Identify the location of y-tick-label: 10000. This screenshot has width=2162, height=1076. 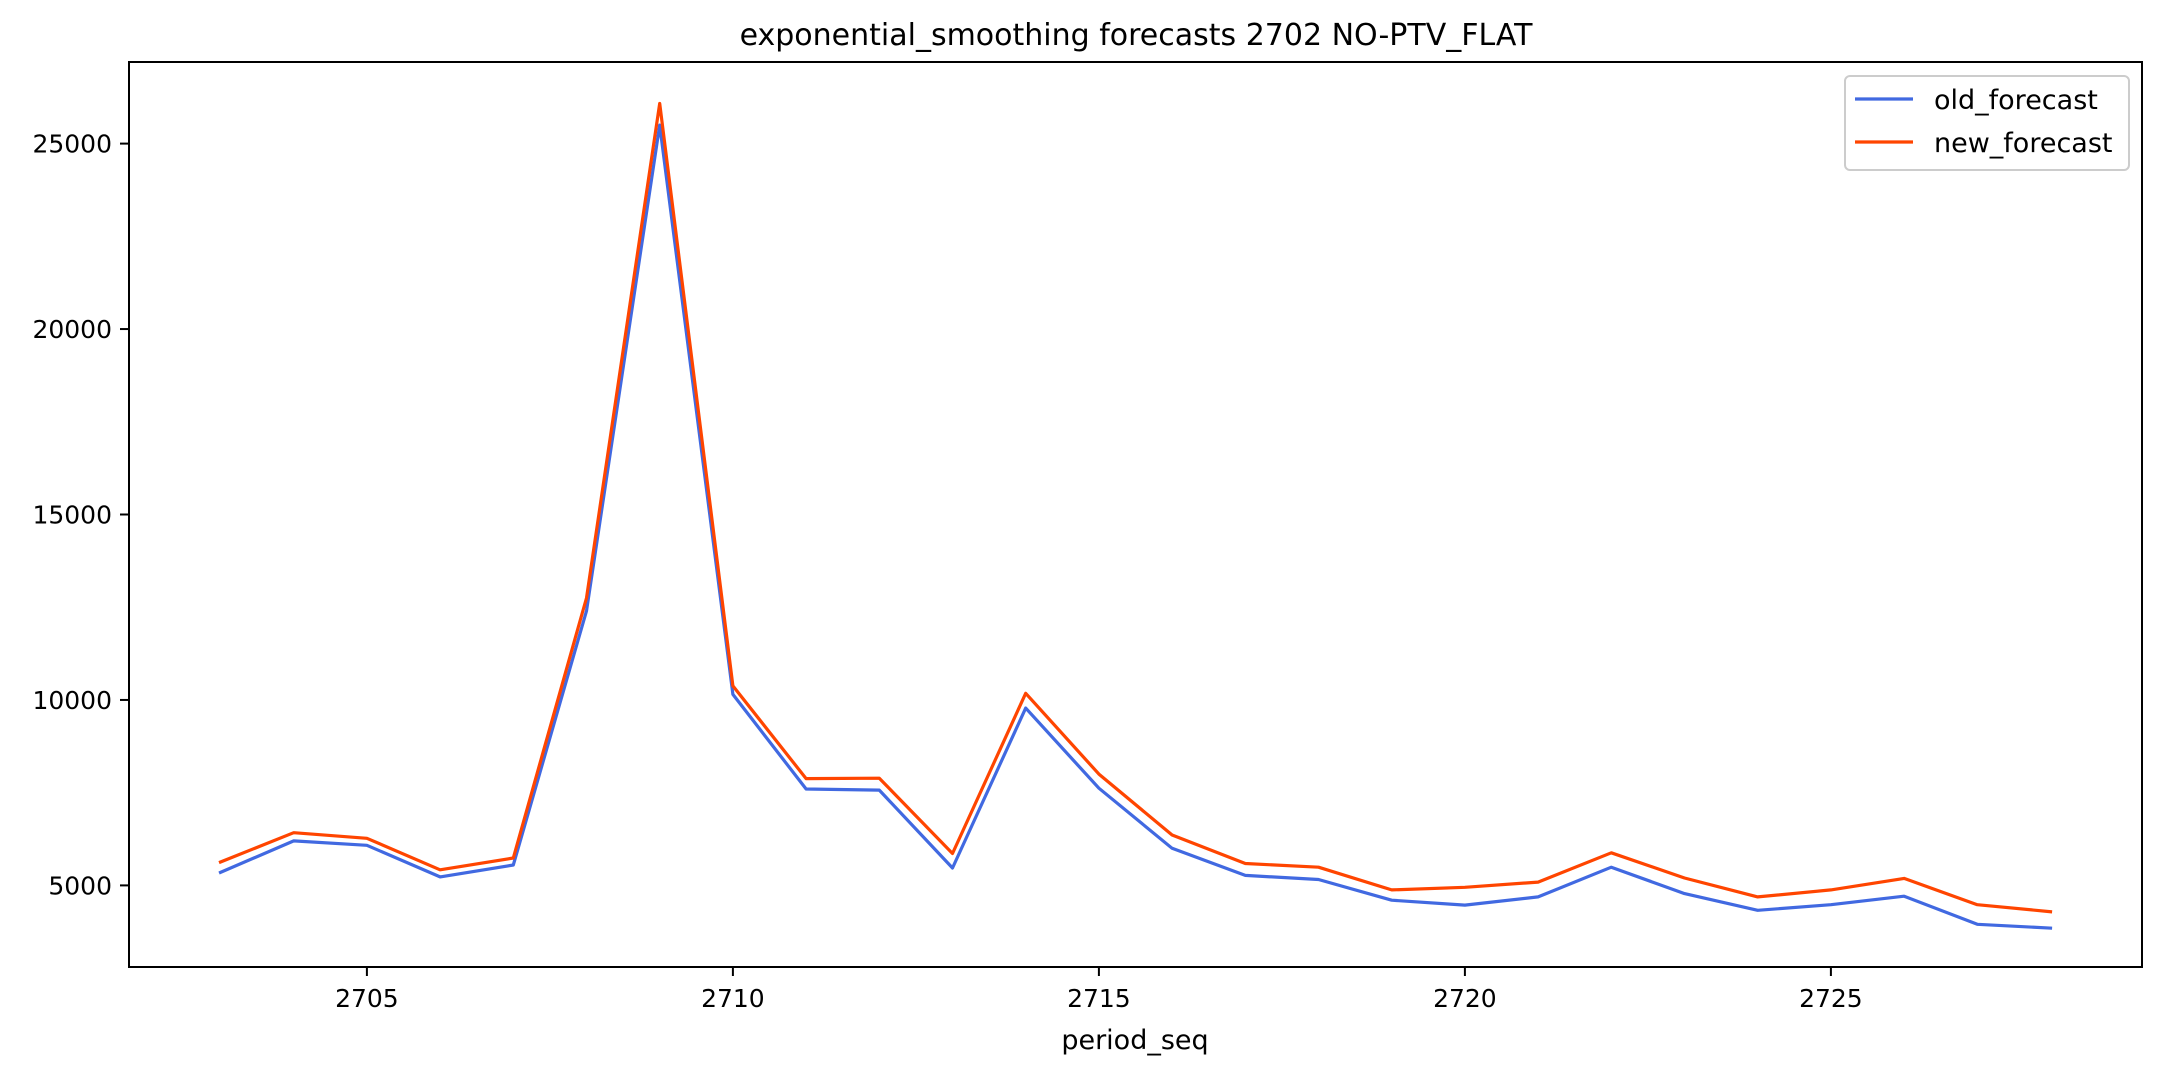
(72, 700).